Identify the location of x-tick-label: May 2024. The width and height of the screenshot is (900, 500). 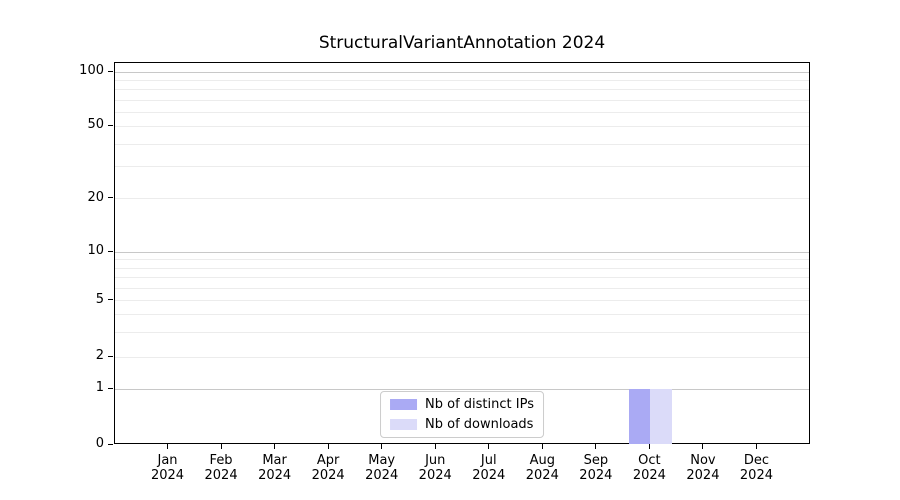
(382, 468).